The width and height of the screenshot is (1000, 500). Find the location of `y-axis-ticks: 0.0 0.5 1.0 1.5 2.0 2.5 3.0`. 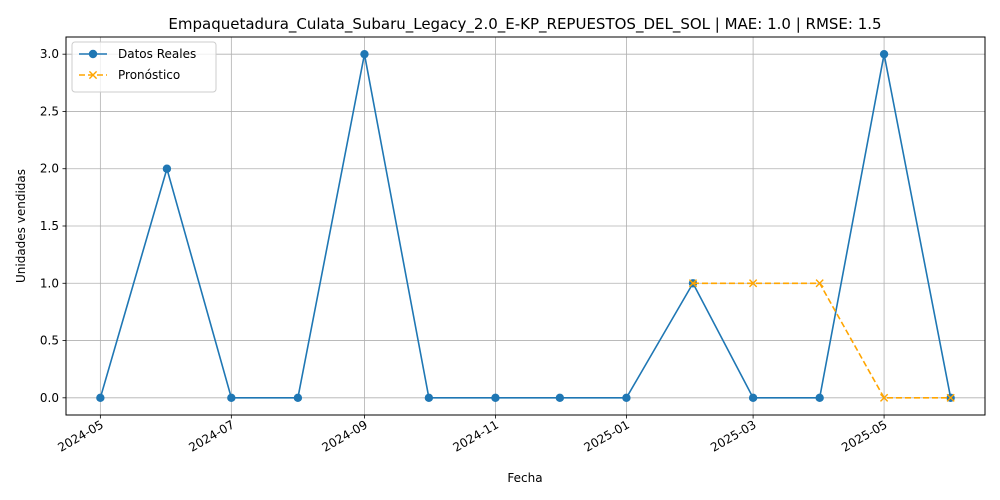

y-axis-ticks: 0.0 0.5 1.0 1.5 2.0 2.5 3.0 is located at coordinates (53, 226).